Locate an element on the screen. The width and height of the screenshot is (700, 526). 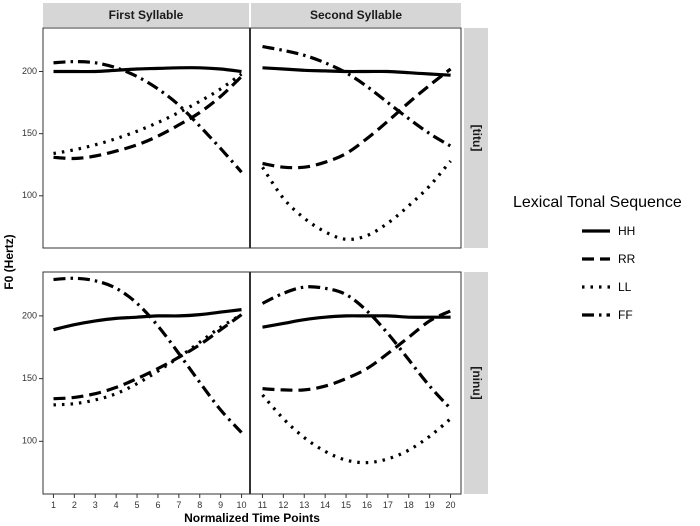
x-tick-label: 19 is located at coordinates (430, 505).